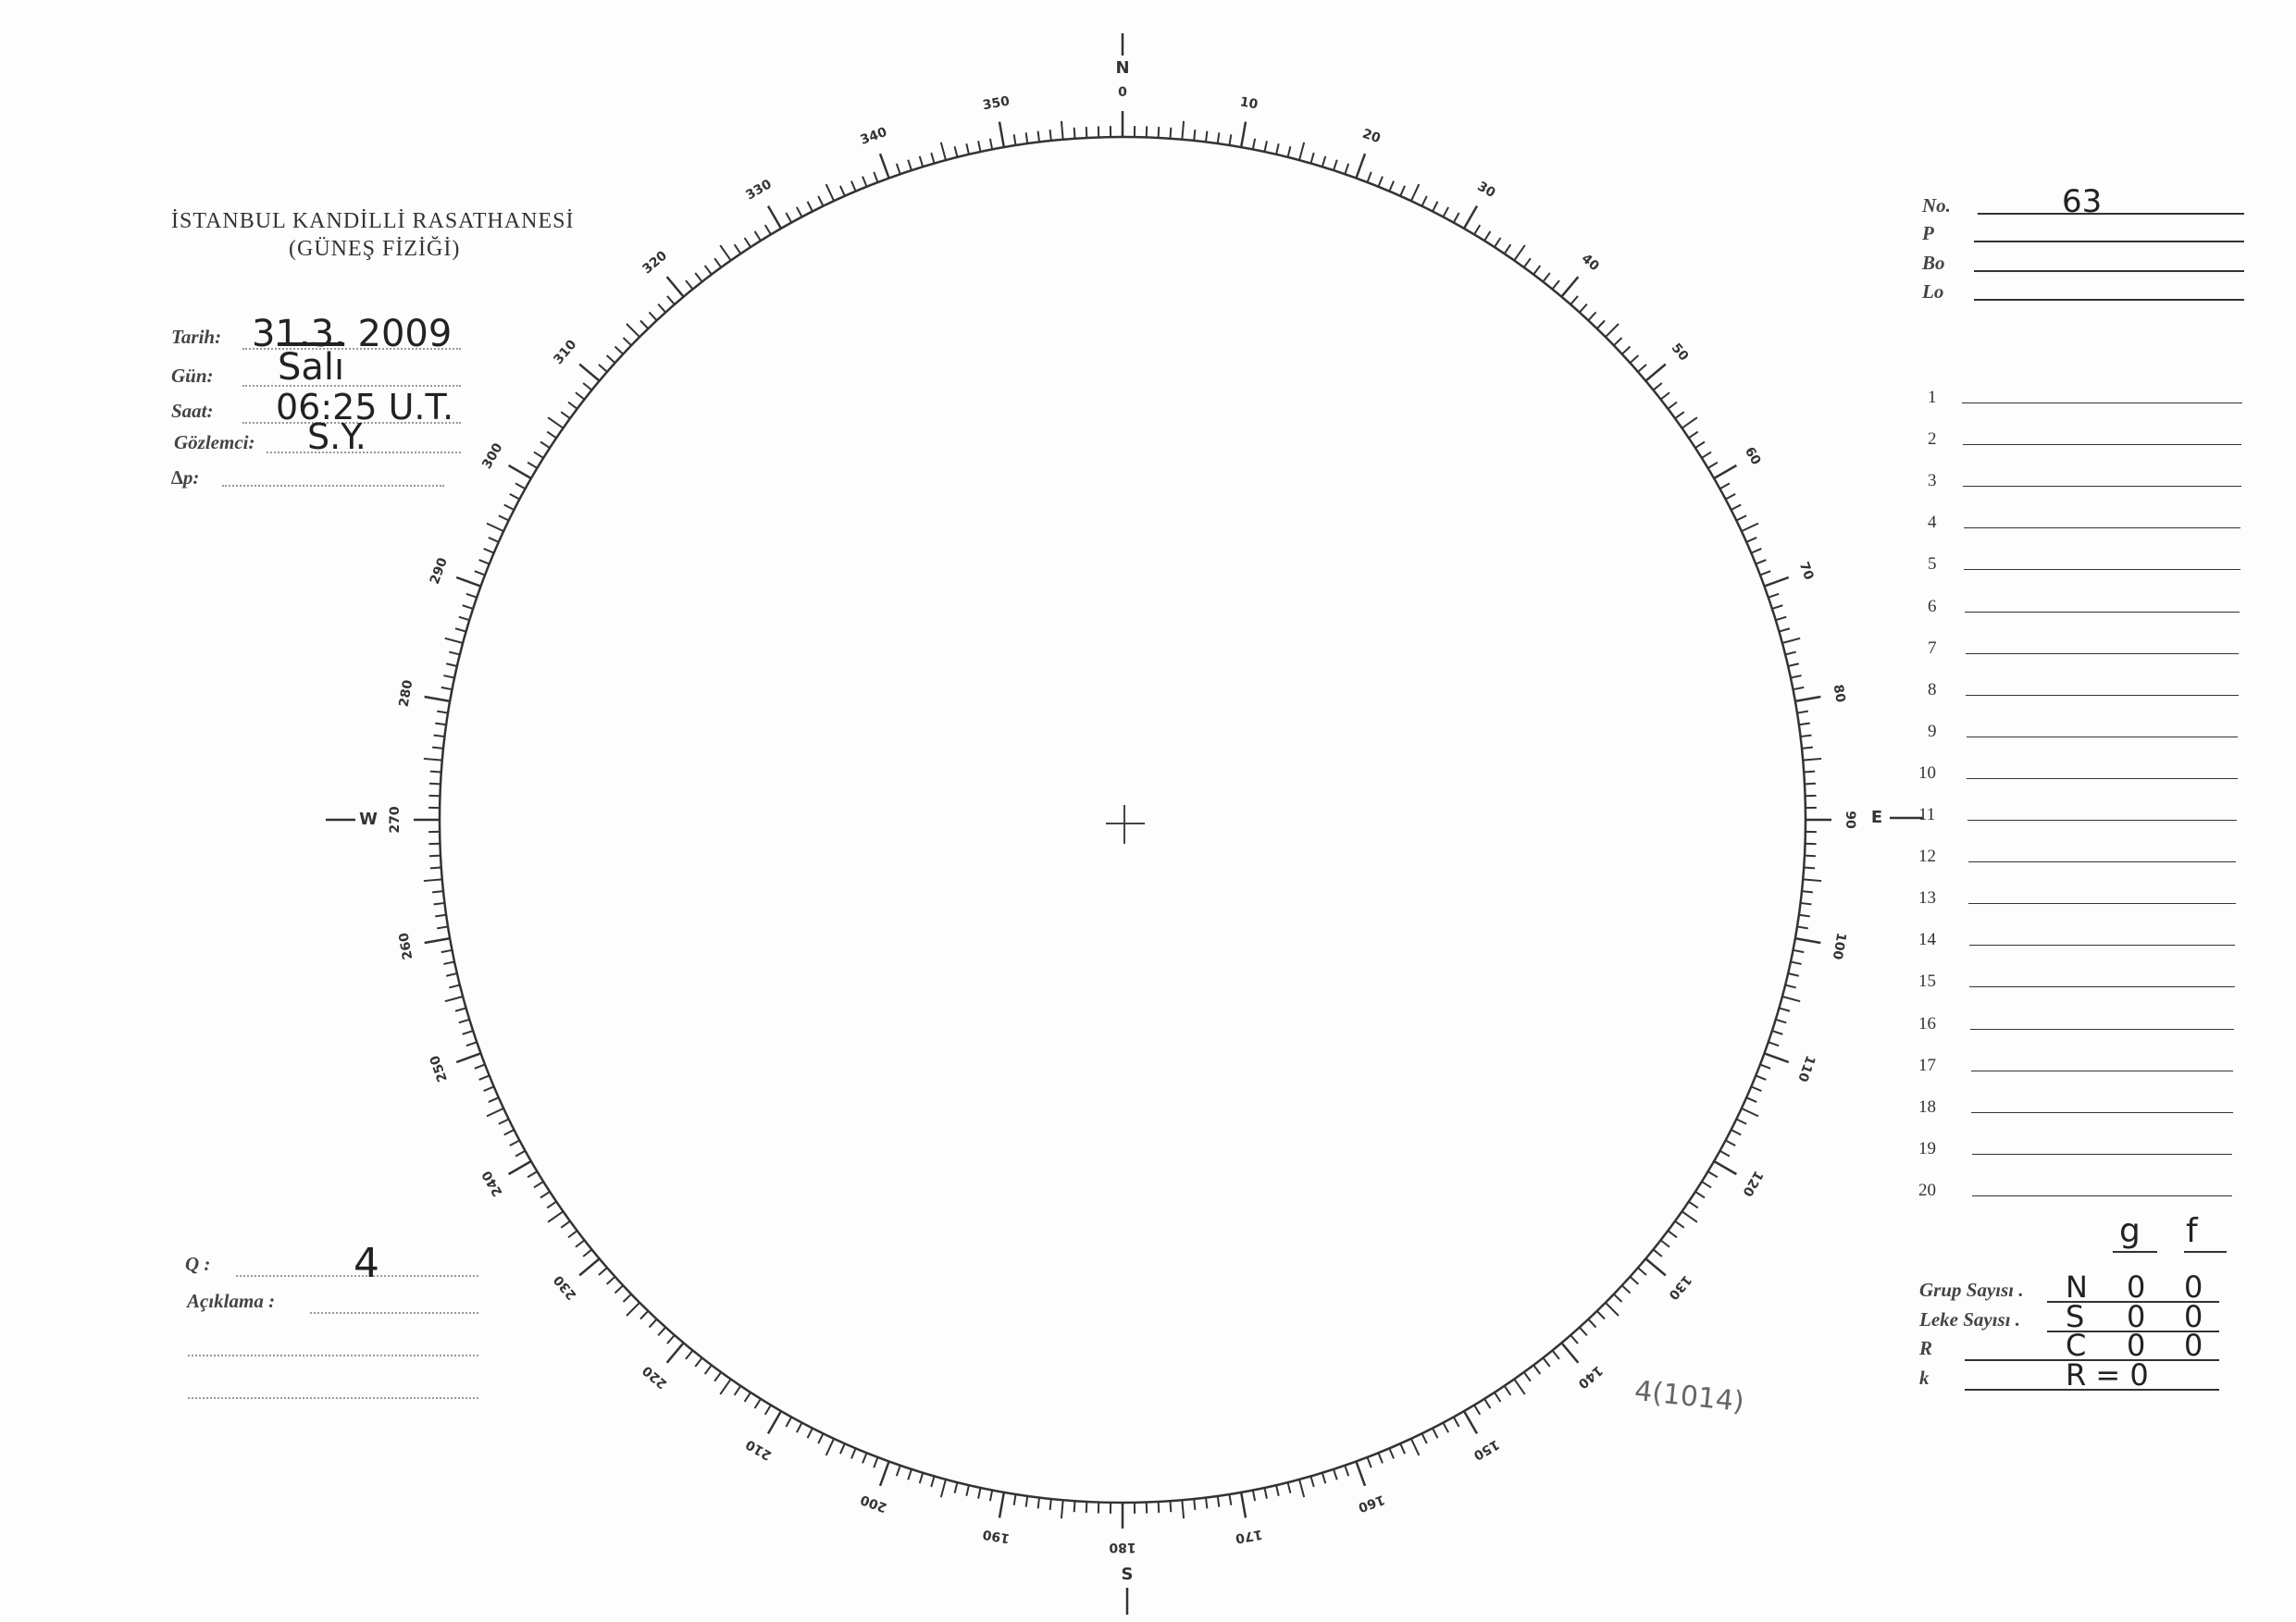 The height and width of the screenshot is (1622, 2296). What do you see at coordinates (2109, 271) in the screenshot?
I see `bo-line` at bounding box center [2109, 271].